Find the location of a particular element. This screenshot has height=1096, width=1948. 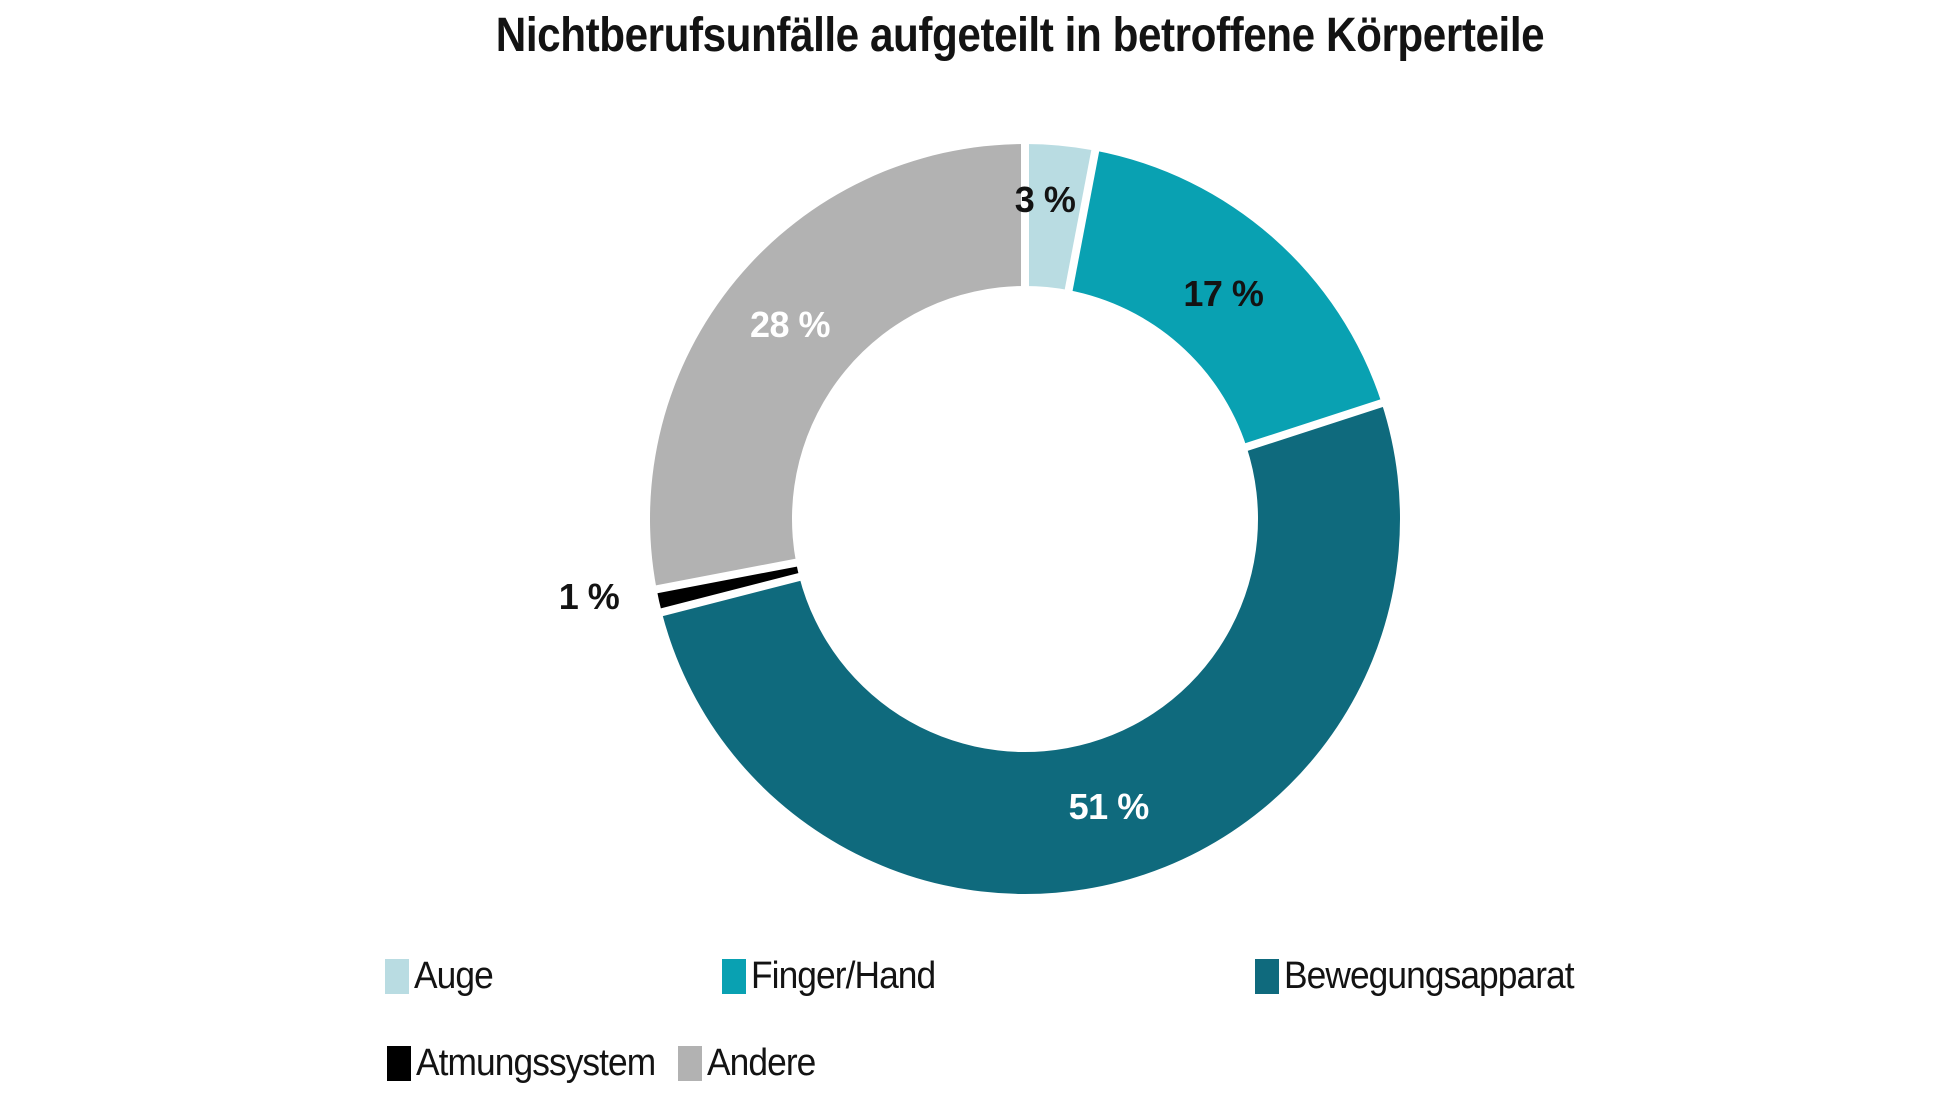

slice-atmungssystem is located at coordinates (728, 587).